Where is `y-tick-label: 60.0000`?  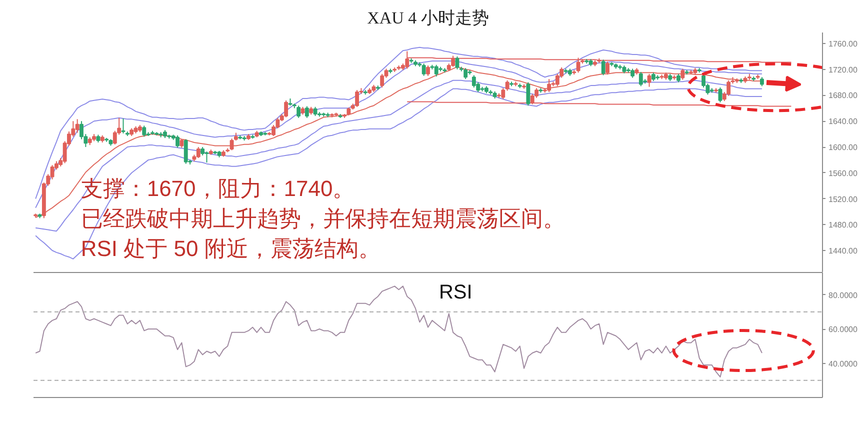
y-tick-label: 60.0000 is located at coordinates (843, 329).